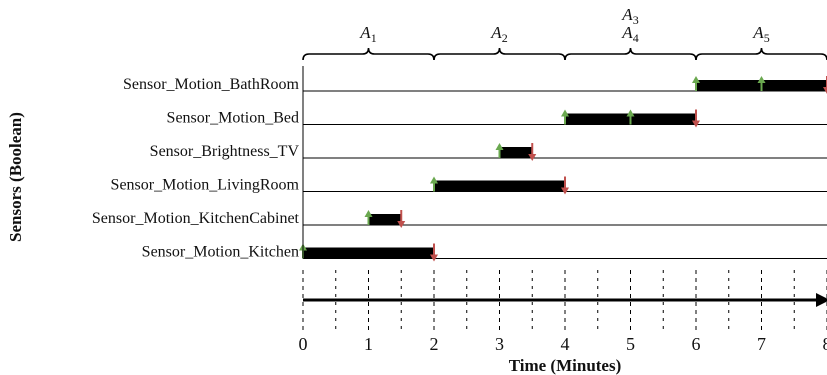  Describe the element at coordinates (211, 84) in the screenshot. I see `sensor-label: Sensor_Motion_BathRoom` at that location.